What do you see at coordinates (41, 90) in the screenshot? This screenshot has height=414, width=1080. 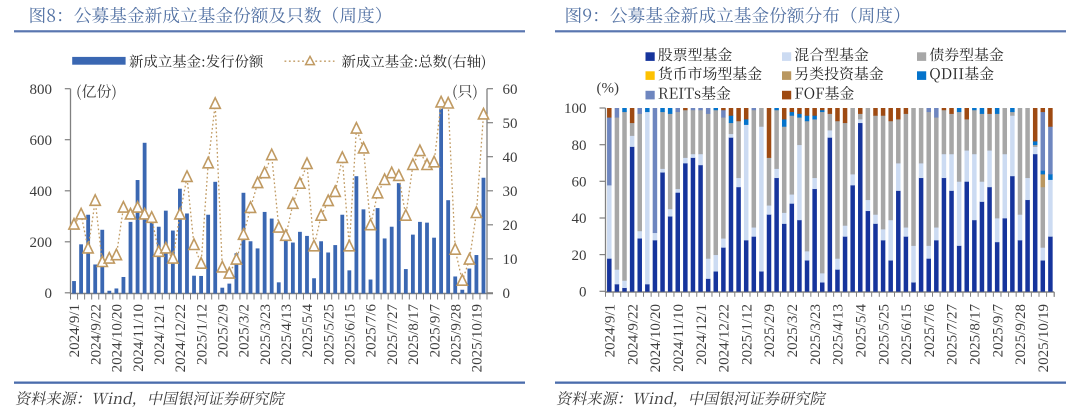 I see `svg-text: 800` at bounding box center [41, 90].